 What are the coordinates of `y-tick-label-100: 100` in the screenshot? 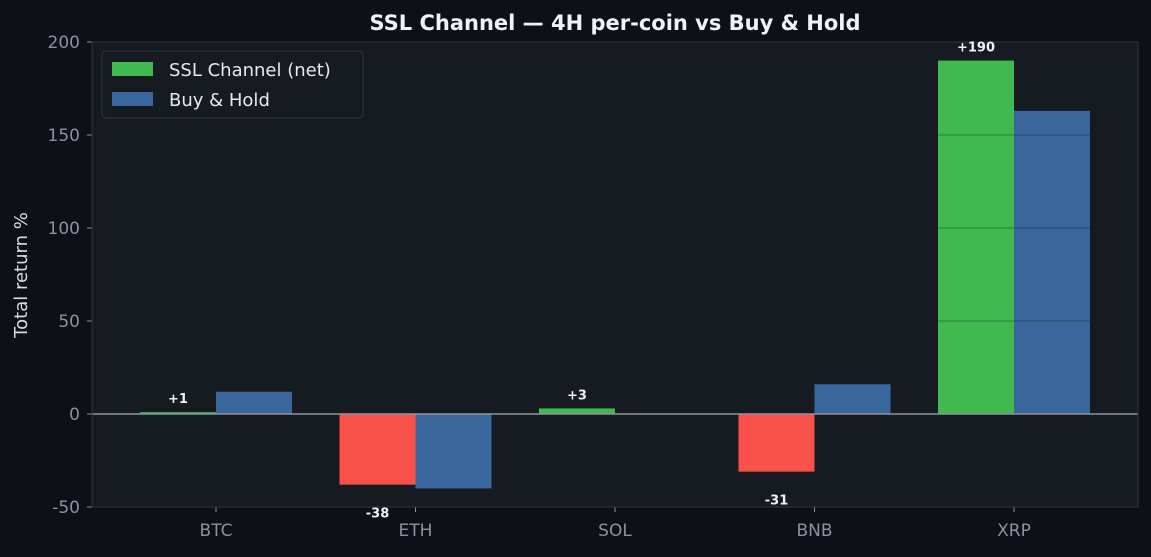 It's located at (64, 229).